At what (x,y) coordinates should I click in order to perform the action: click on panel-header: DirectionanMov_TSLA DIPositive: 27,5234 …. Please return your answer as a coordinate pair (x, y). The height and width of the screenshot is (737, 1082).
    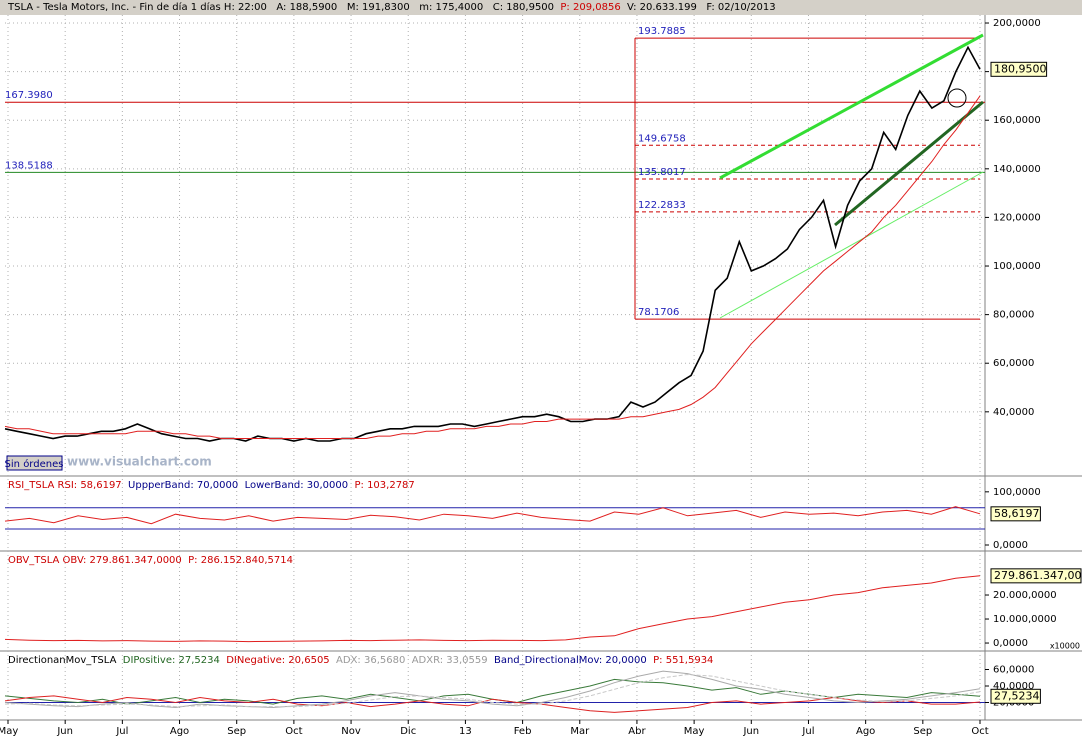
    Looking at the image, I should click on (360, 660).